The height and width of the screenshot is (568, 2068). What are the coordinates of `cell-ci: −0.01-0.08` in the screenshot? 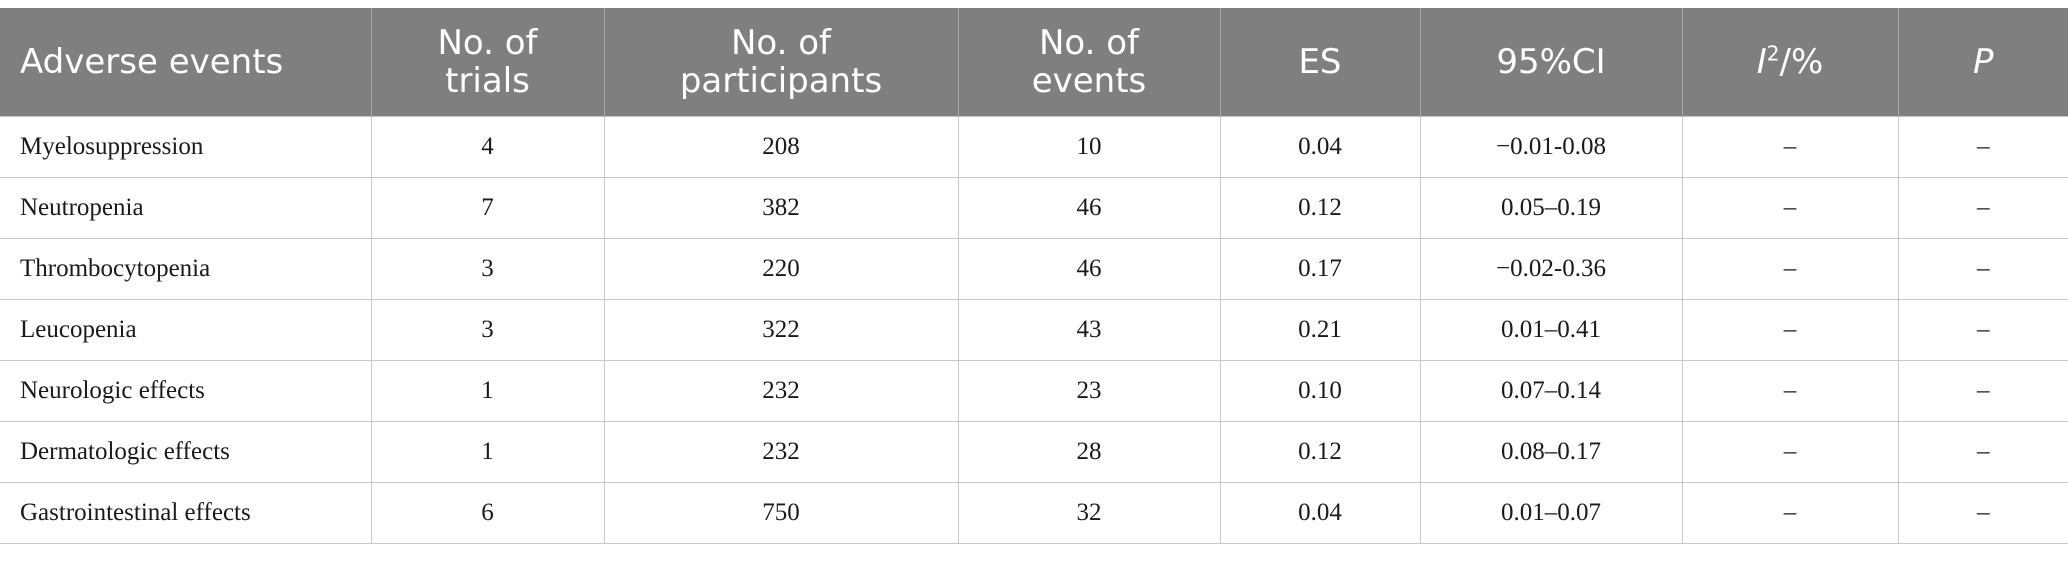 It's located at (1551, 147).